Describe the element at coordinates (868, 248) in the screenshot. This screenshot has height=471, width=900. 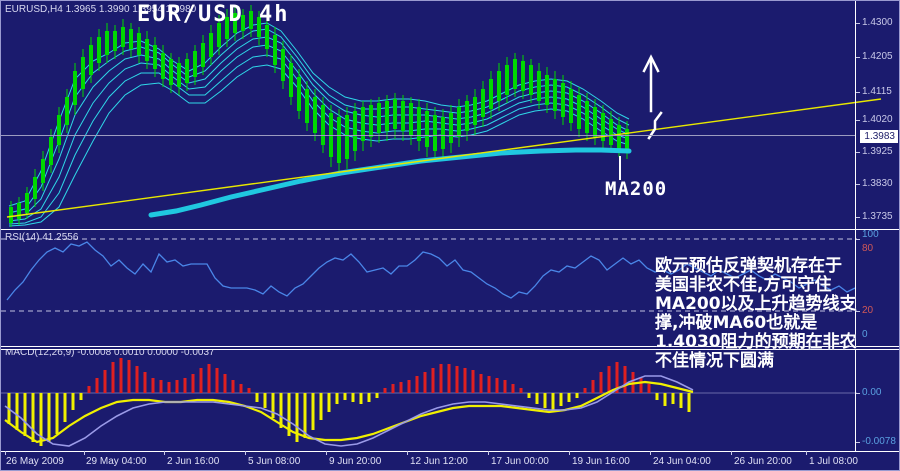
I see `rsi-scale-label: 80` at that location.